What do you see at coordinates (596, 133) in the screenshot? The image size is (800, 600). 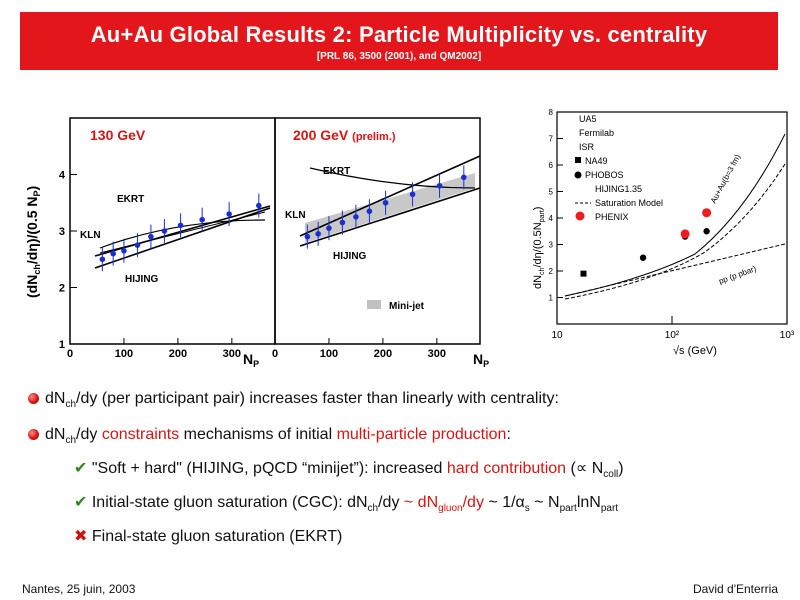 I see `legend-fermilab: Fermilab` at bounding box center [596, 133].